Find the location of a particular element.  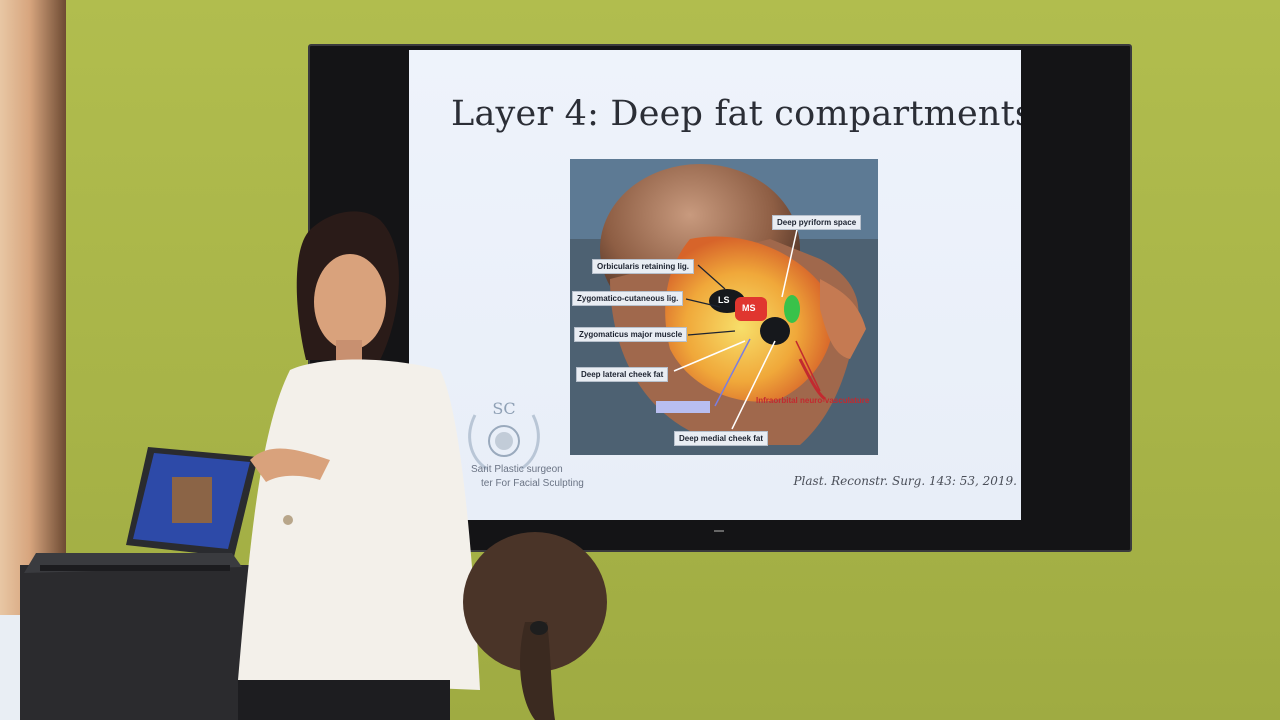

label-ms: MS is located at coordinates (749, 308).